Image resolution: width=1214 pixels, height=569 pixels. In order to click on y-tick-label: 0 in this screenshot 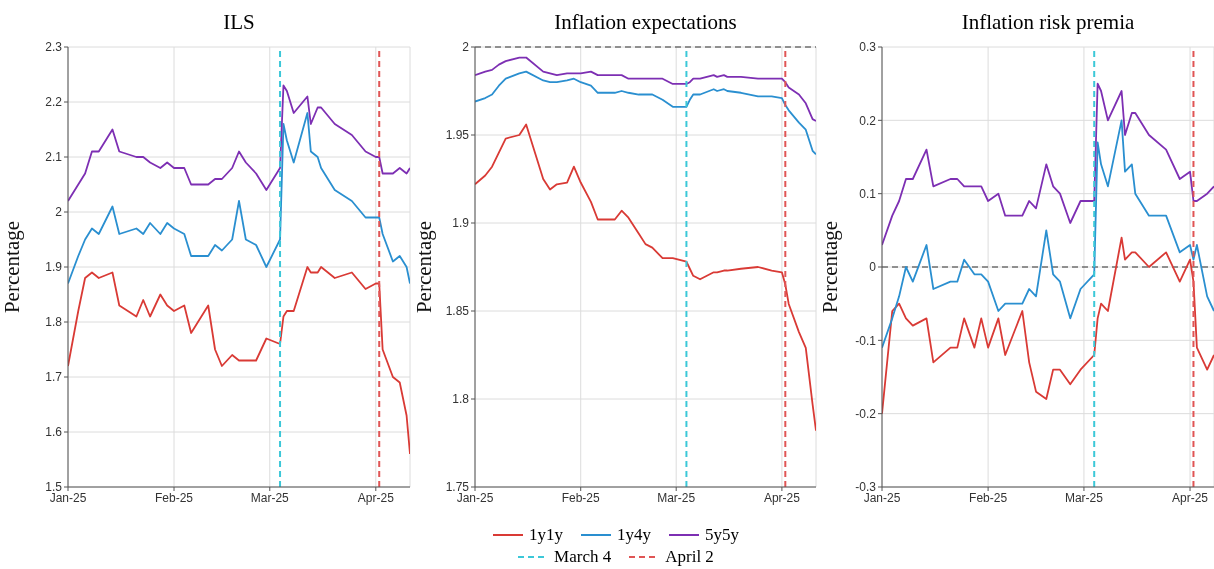, I will do `click(873, 267)`.